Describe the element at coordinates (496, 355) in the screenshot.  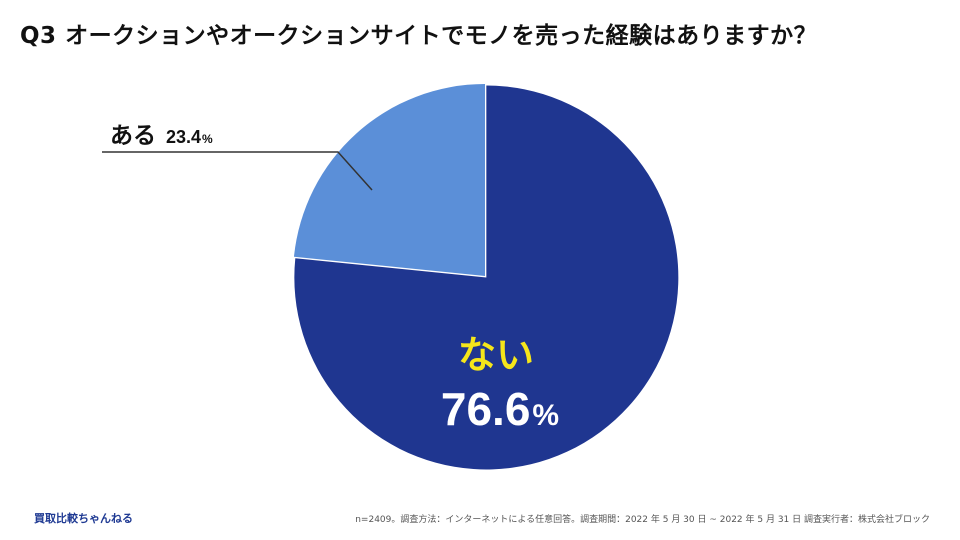
I see `slice-label-no: ない` at that location.